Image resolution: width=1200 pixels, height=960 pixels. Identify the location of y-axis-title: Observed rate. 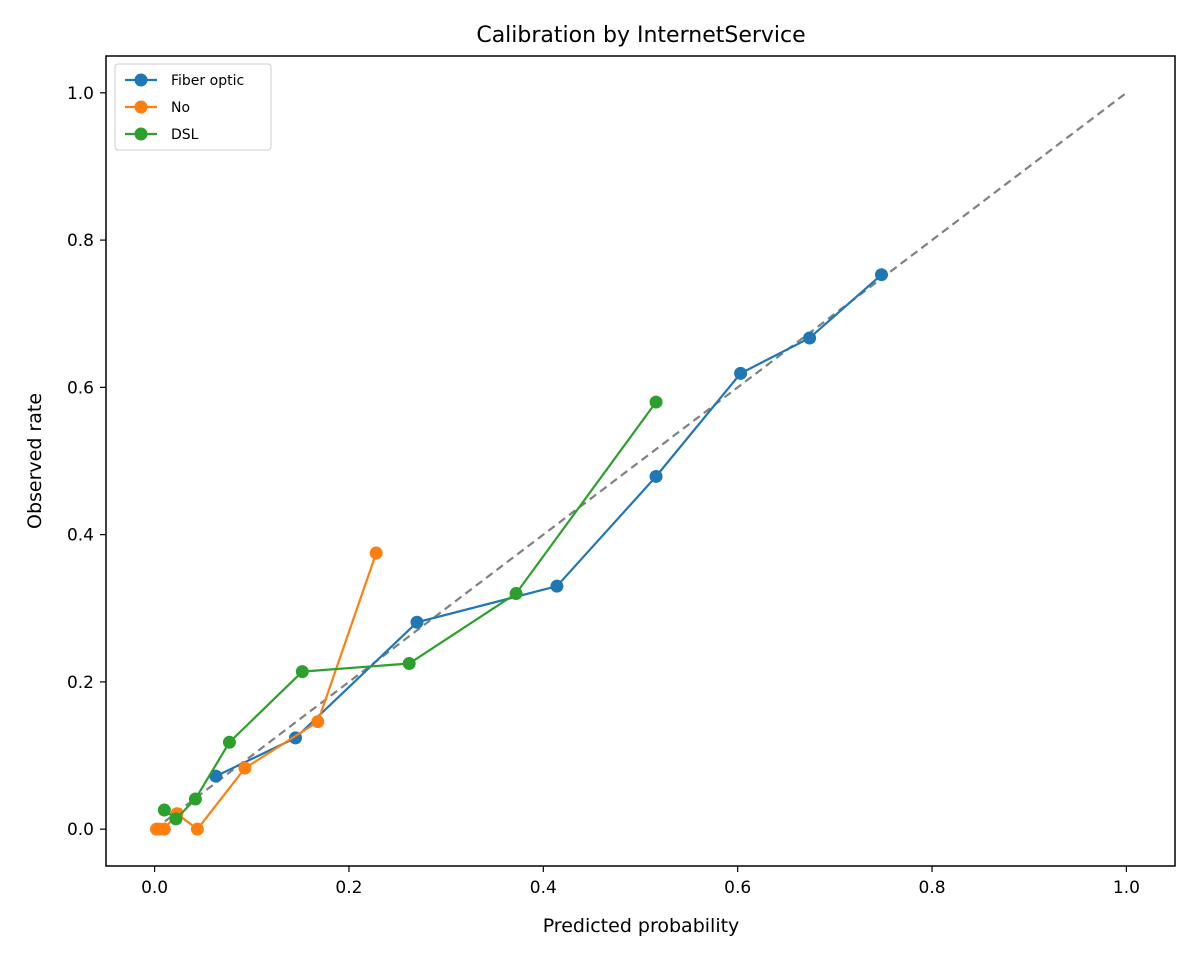
(35, 461).